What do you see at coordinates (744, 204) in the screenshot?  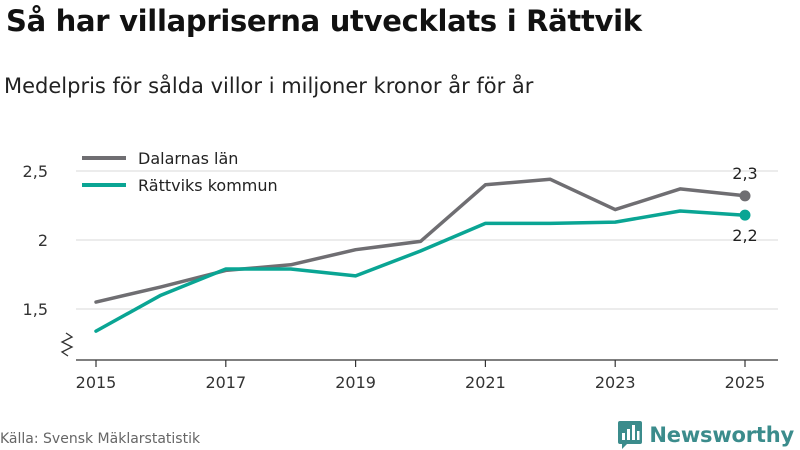 I see `data-labels: 2,3 2,2` at bounding box center [744, 204].